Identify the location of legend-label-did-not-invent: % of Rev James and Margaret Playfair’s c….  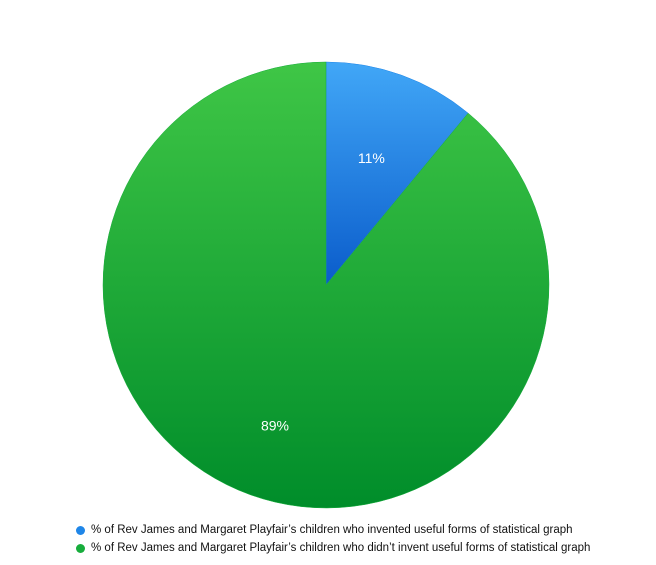
(341, 548).